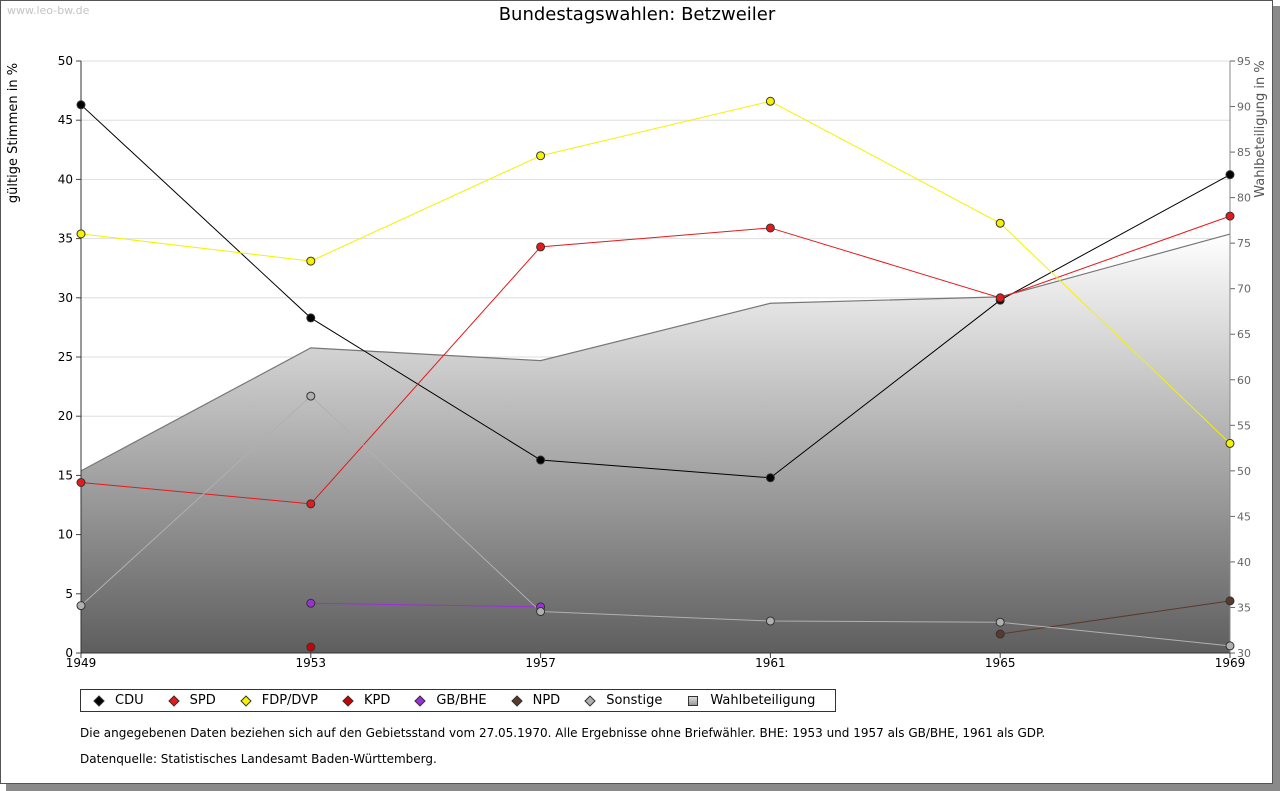 The height and width of the screenshot is (791, 1280). What do you see at coordinates (1244, 243) in the screenshot?
I see `y2-tick-label: 75` at bounding box center [1244, 243].